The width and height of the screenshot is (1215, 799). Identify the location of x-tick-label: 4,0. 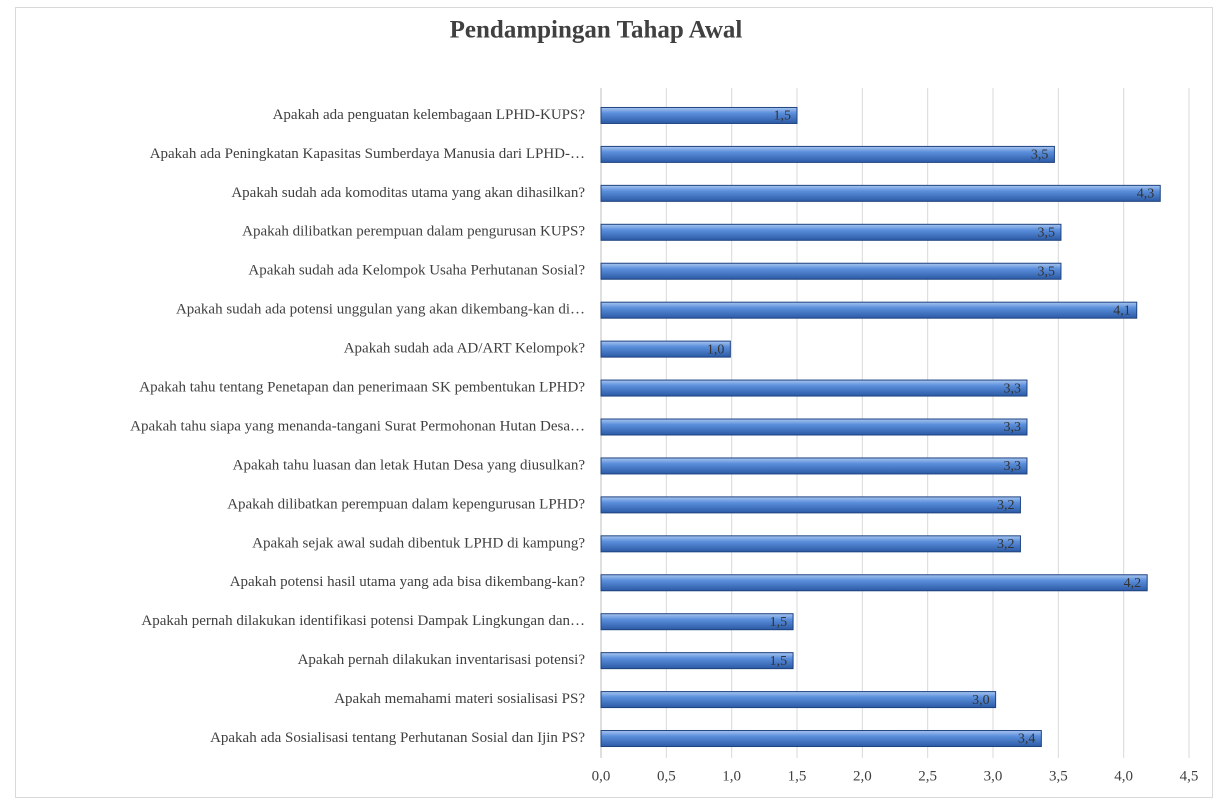
(1123, 776).